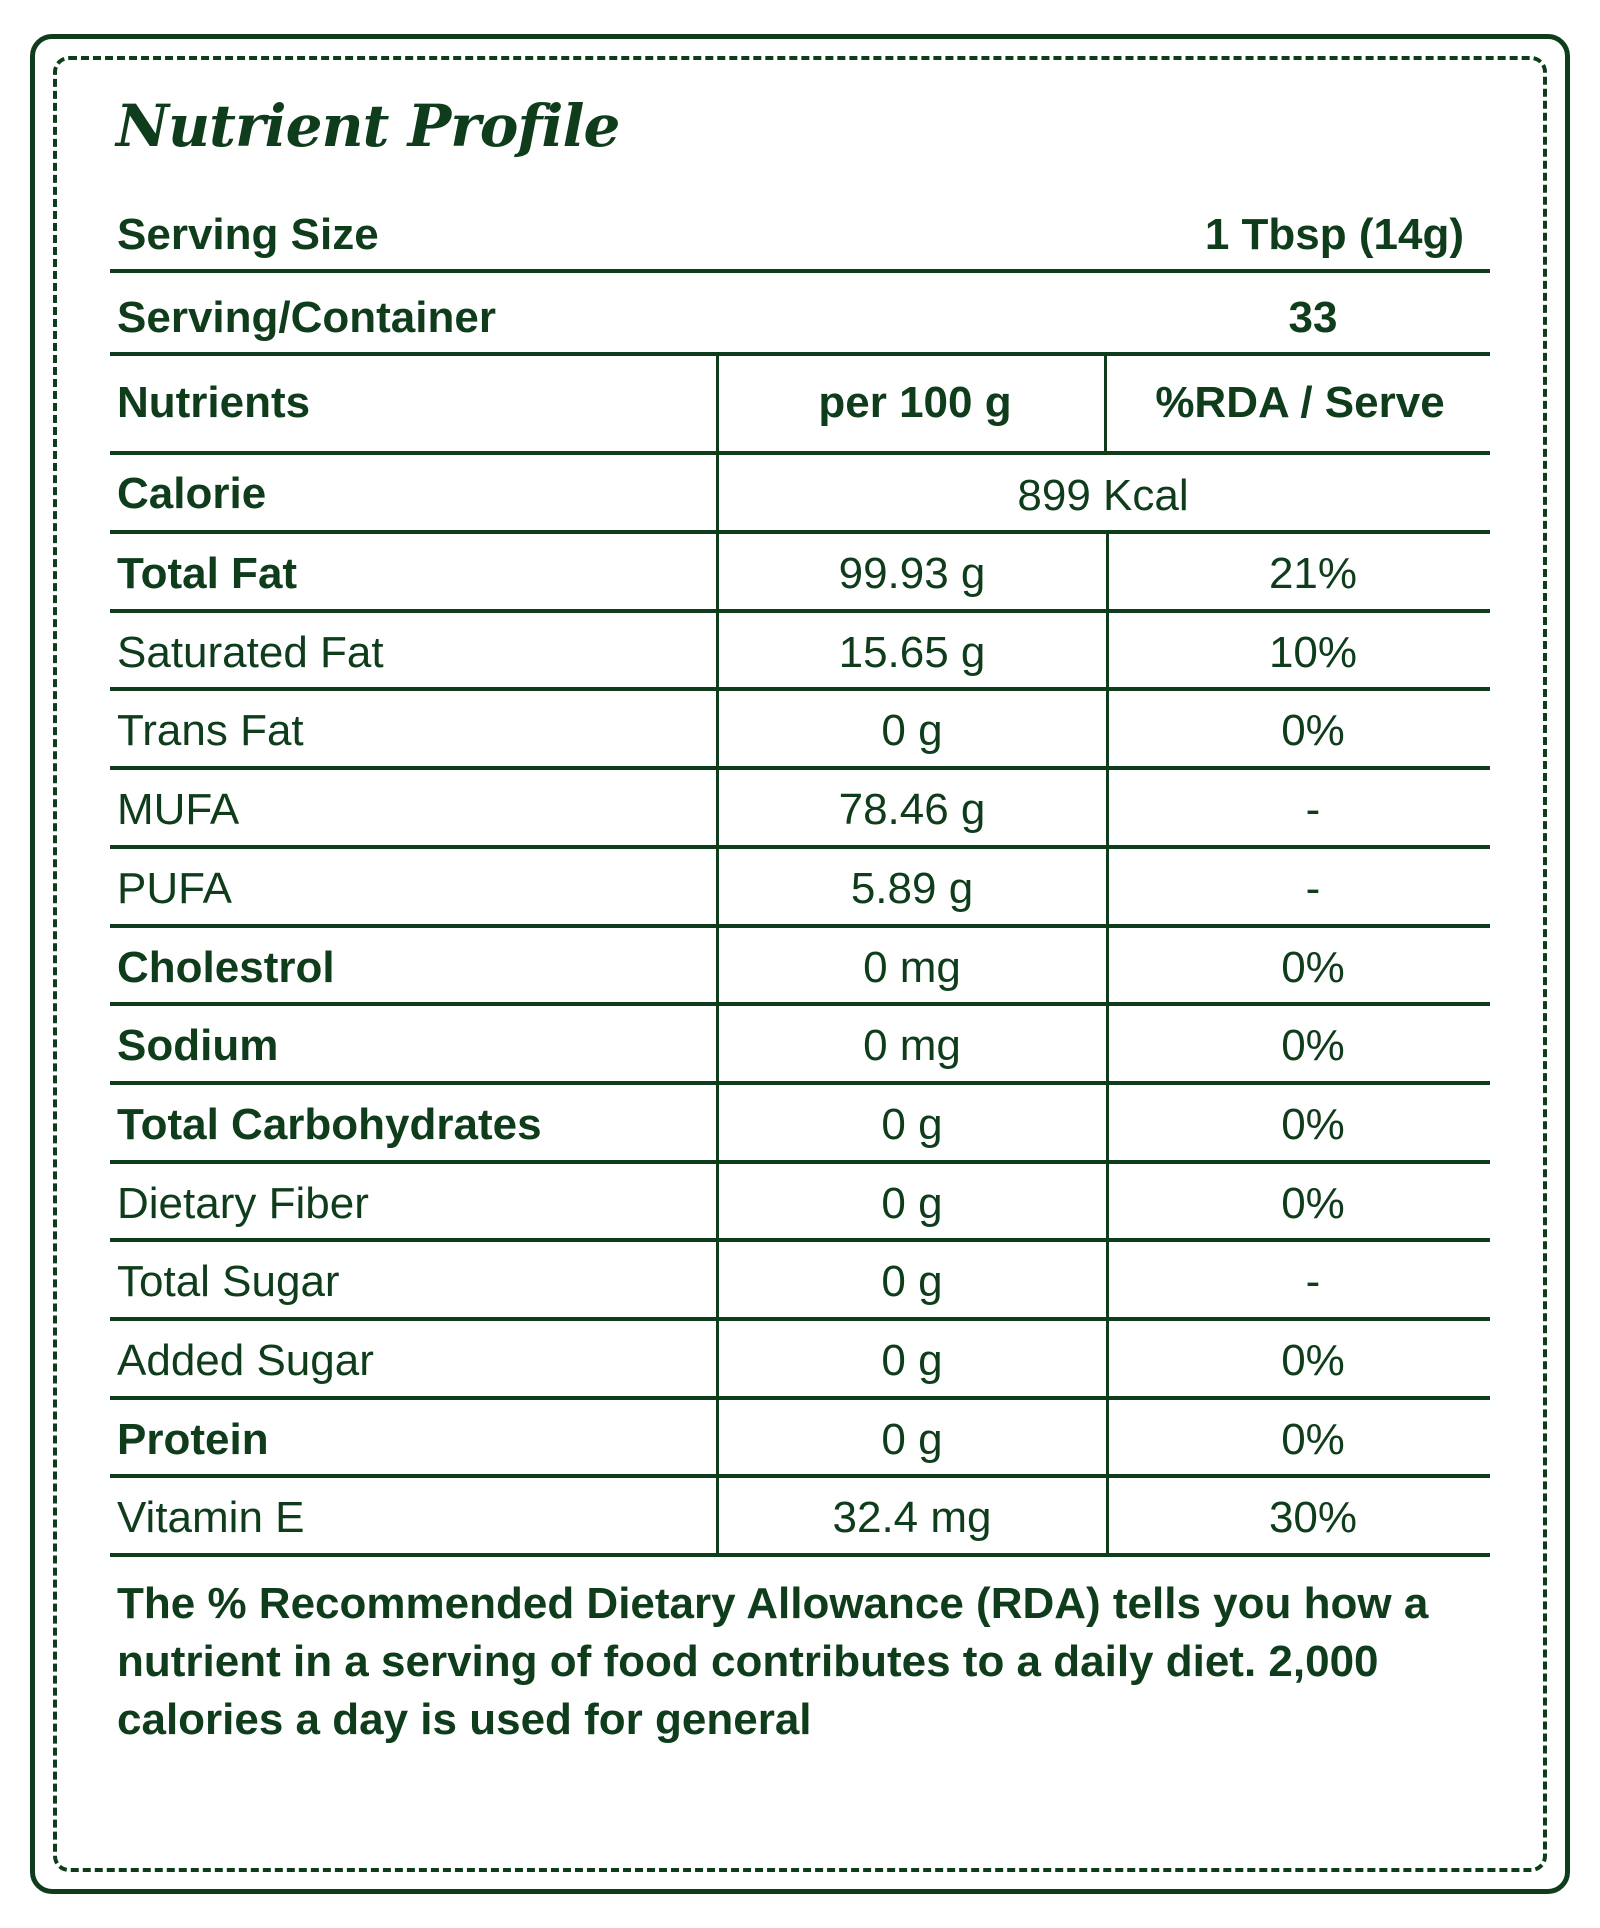 The image size is (1600, 1928). Describe the element at coordinates (1313, 1517) in the screenshot. I see `nutrient-rda: 30%` at that location.